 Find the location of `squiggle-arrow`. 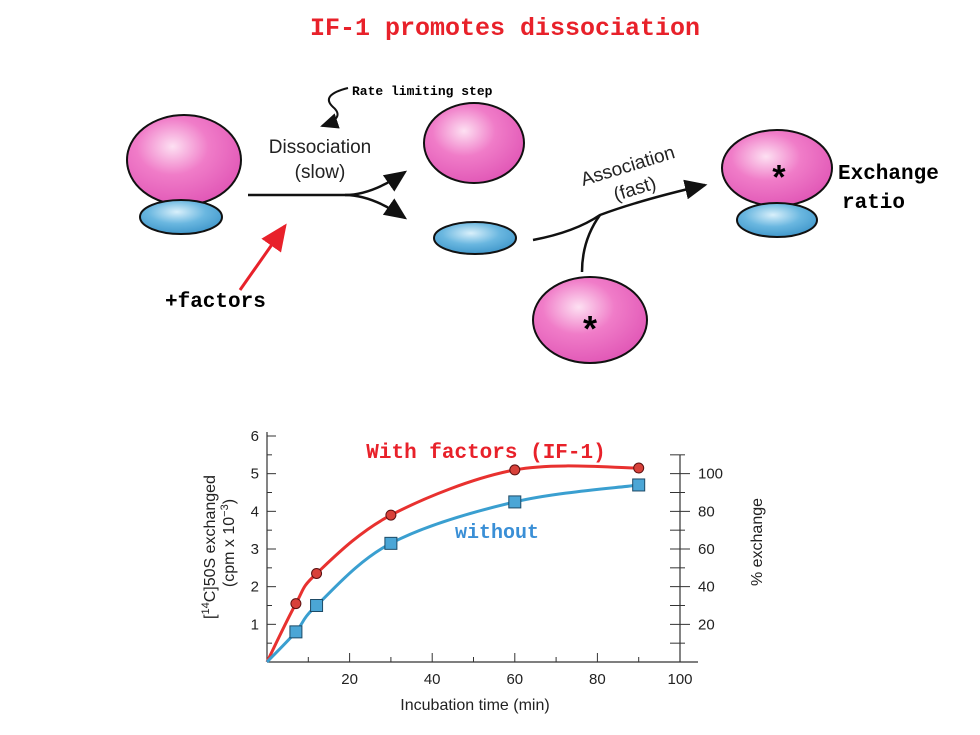

squiggle-arrow is located at coordinates (334, 108).